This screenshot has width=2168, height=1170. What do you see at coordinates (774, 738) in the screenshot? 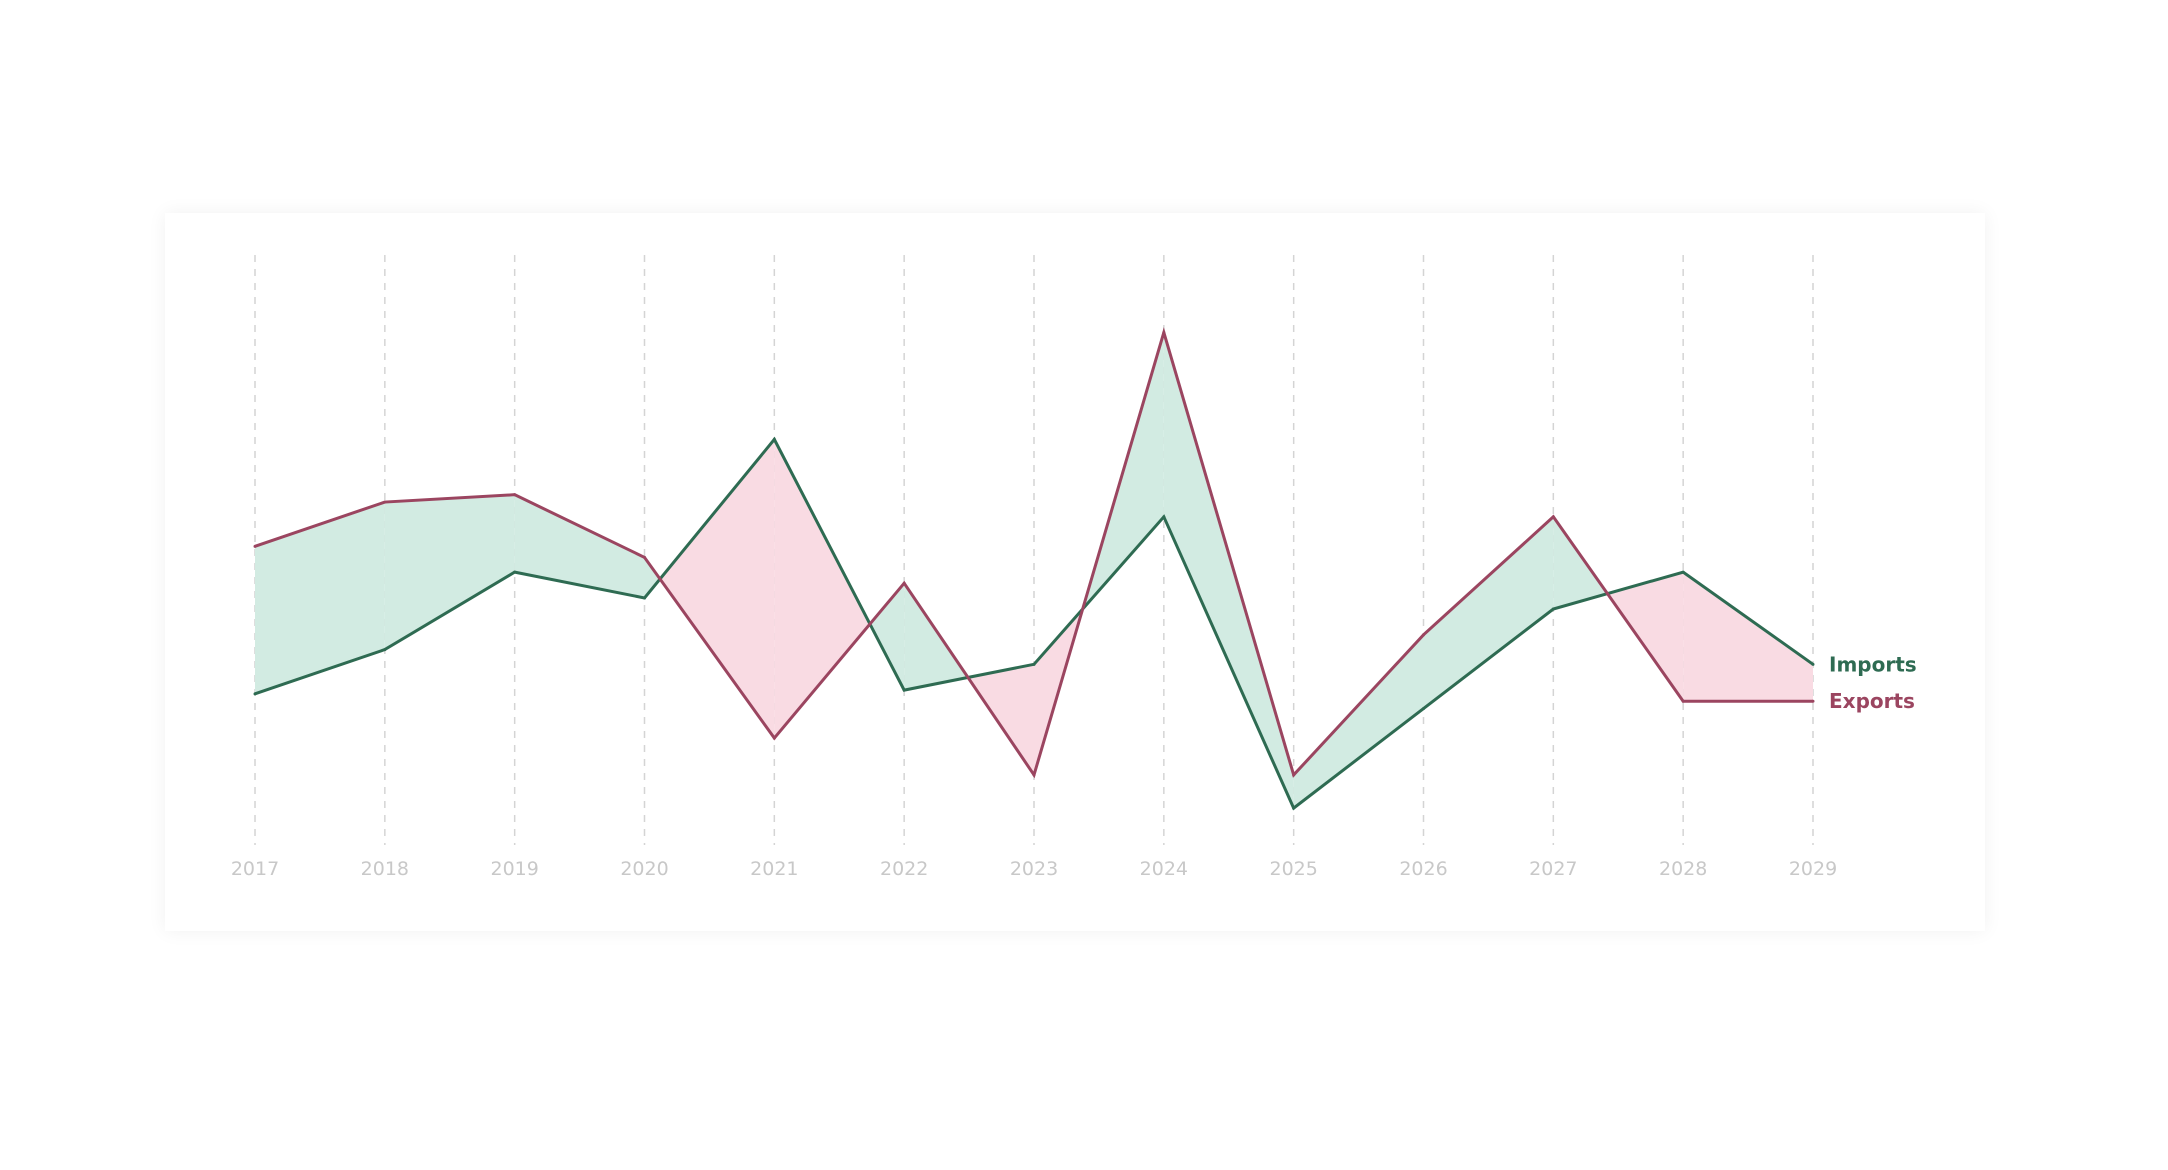
I see `exports-point-2021` at bounding box center [774, 738].